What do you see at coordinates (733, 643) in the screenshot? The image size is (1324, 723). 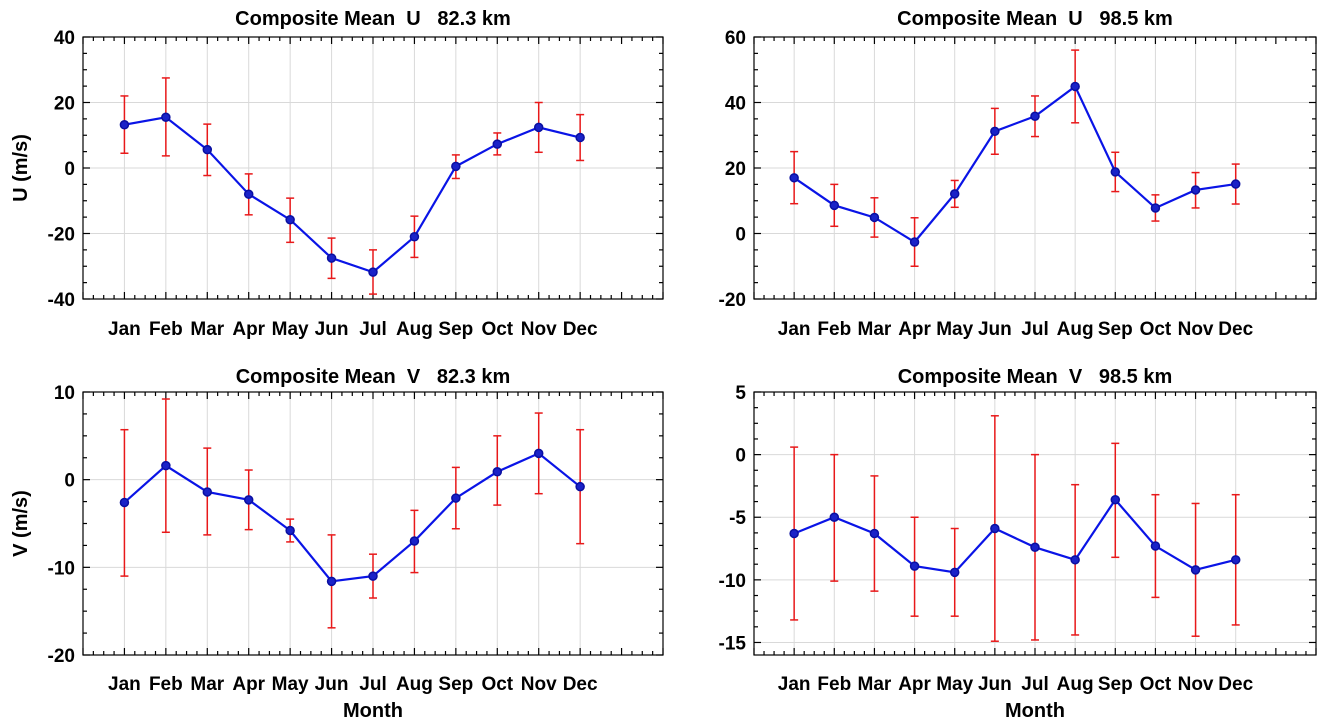 I see `y-tick-label: -15` at bounding box center [733, 643].